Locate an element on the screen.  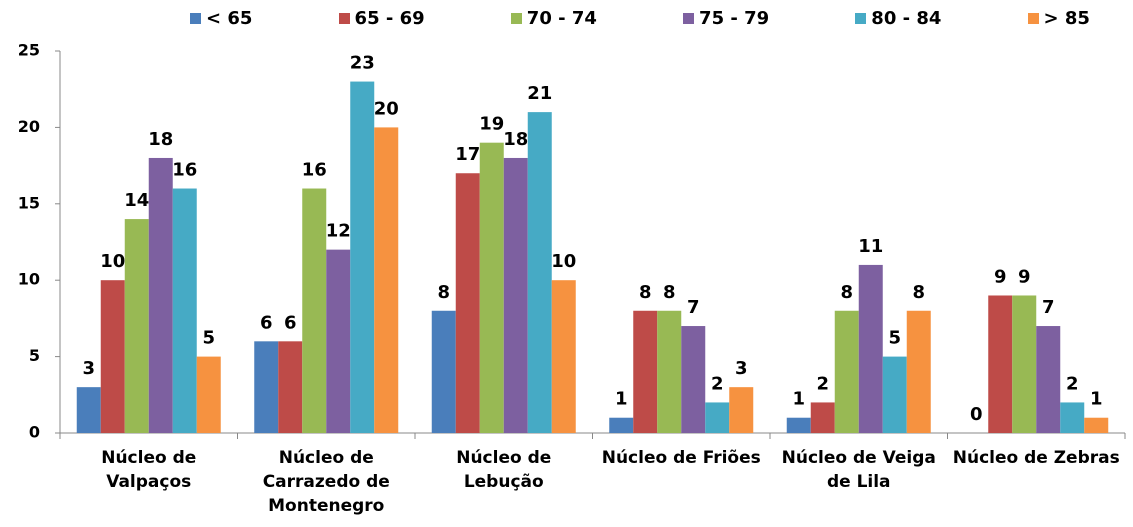
legend-label: 65 - 69 is located at coordinates (389, 18).